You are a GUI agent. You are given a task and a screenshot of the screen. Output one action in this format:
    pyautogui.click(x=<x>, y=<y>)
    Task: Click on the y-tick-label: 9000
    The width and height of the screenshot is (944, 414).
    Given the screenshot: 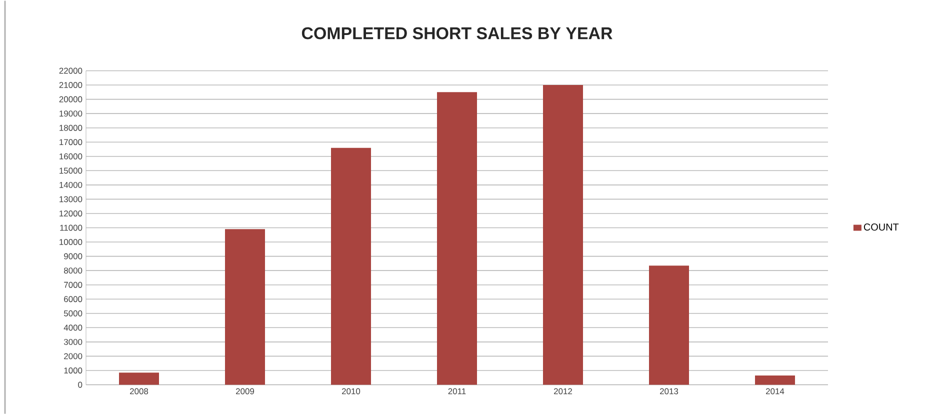 What is the action you would take?
    pyautogui.click(x=73, y=256)
    